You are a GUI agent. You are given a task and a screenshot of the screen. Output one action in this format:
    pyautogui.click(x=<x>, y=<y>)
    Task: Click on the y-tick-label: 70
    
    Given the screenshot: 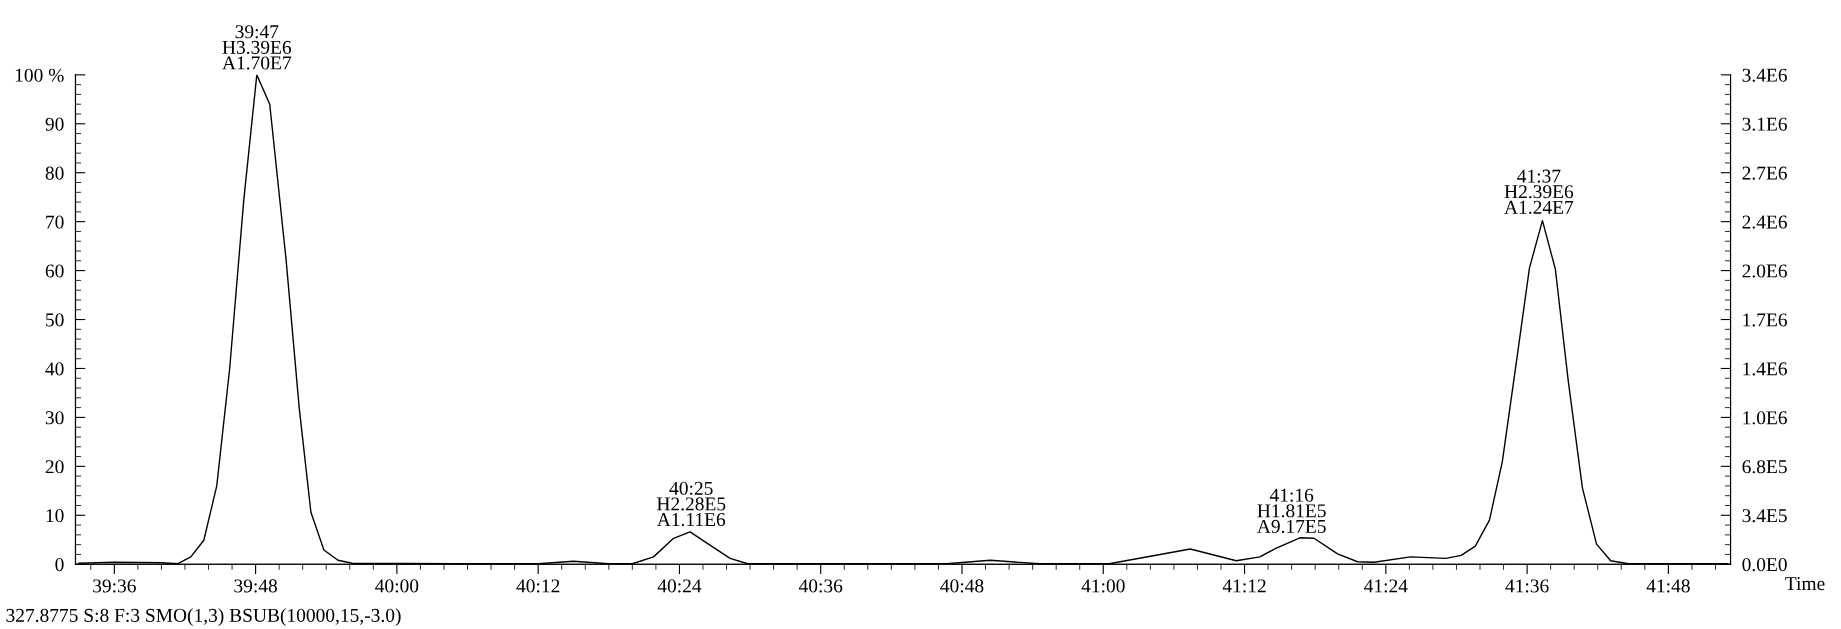 What is the action you would take?
    pyautogui.click(x=55, y=222)
    